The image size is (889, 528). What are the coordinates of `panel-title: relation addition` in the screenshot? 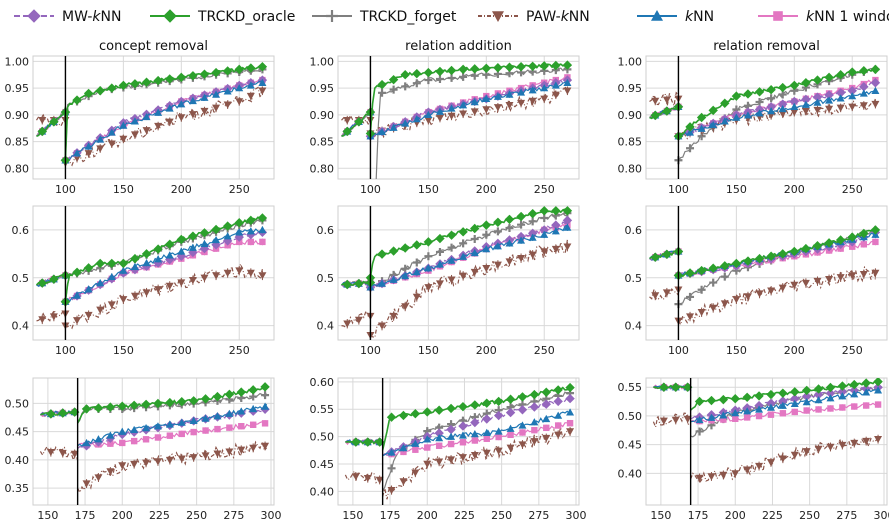 It's located at (458, 46).